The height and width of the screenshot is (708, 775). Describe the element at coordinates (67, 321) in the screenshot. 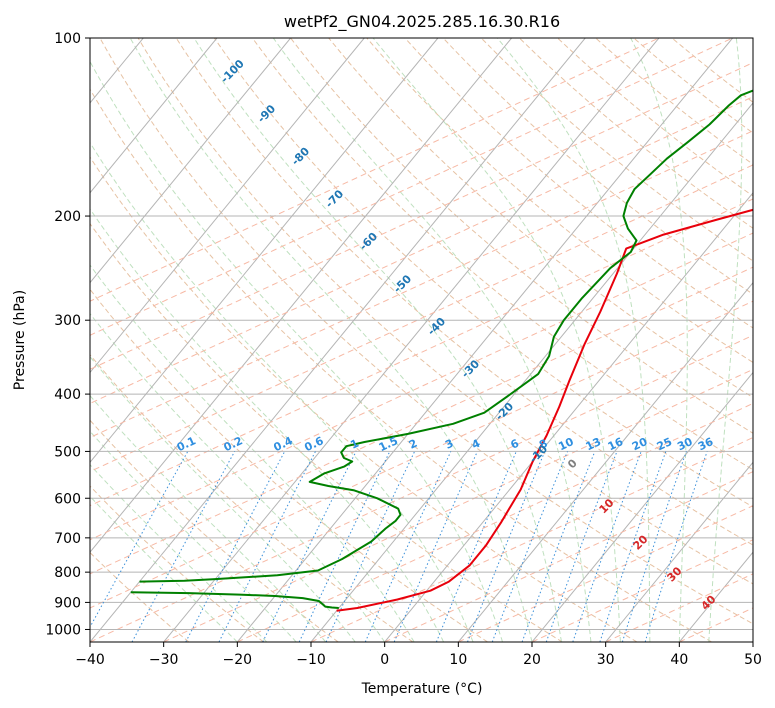

I see `y-tick-label: 300` at that location.